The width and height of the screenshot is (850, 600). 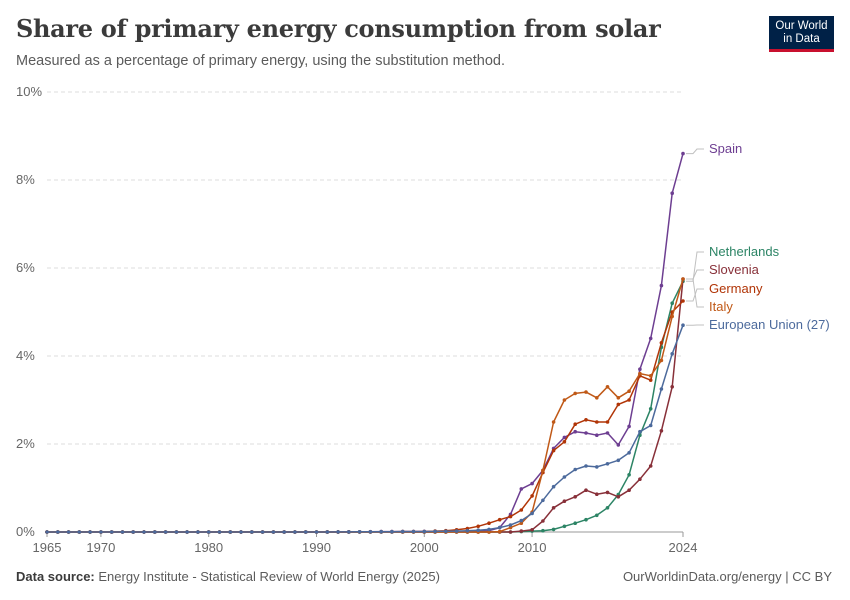 What do you see at coordinates (721, 306) in the screenshot?
I see `series-label: Italy` at bounding box center [721, 306].